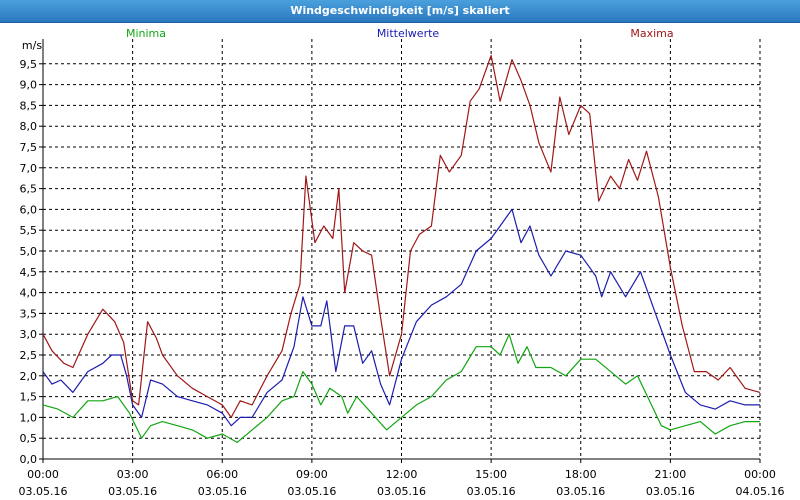  I want to click on y-tick-label: 6,0, so click(29, 209).